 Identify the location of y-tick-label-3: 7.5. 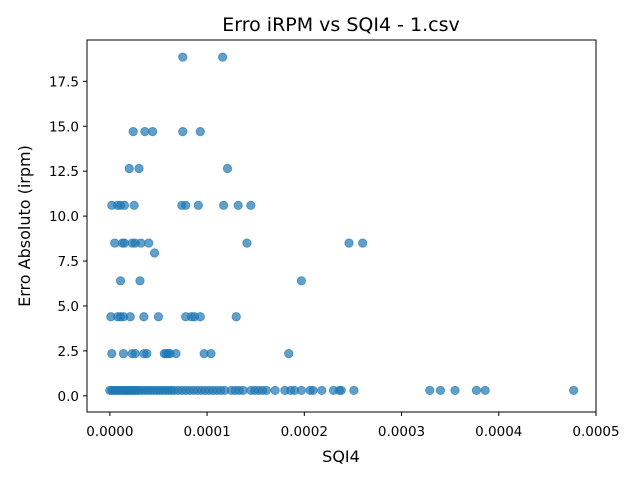
(68, 262).